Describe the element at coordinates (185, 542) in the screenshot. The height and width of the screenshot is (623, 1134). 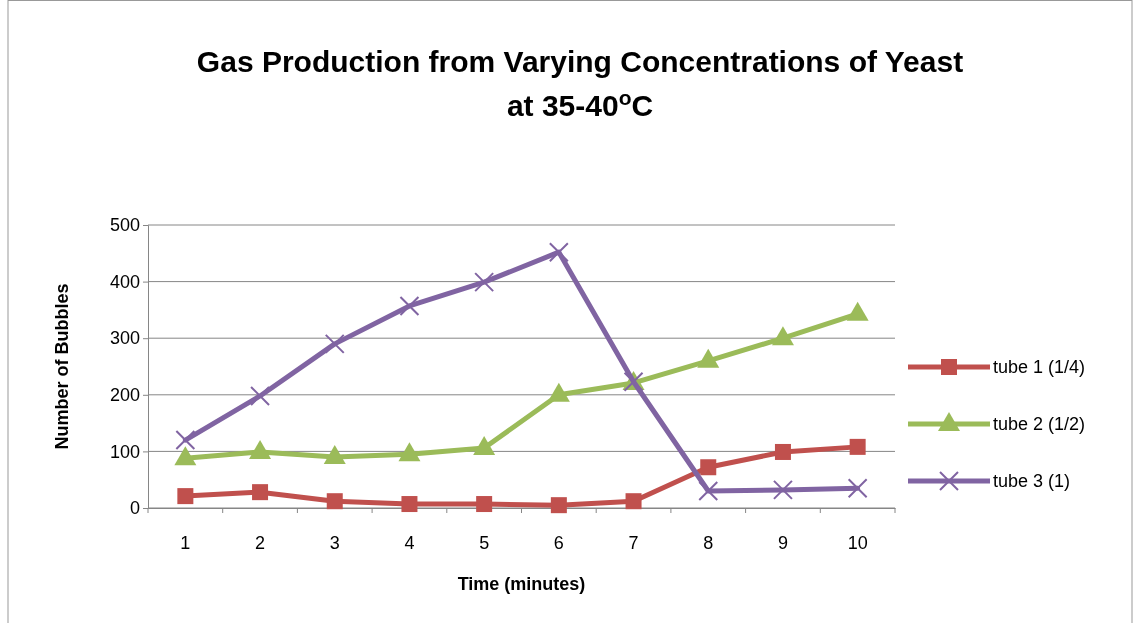
I see `x-tick-label: 1` at that location.